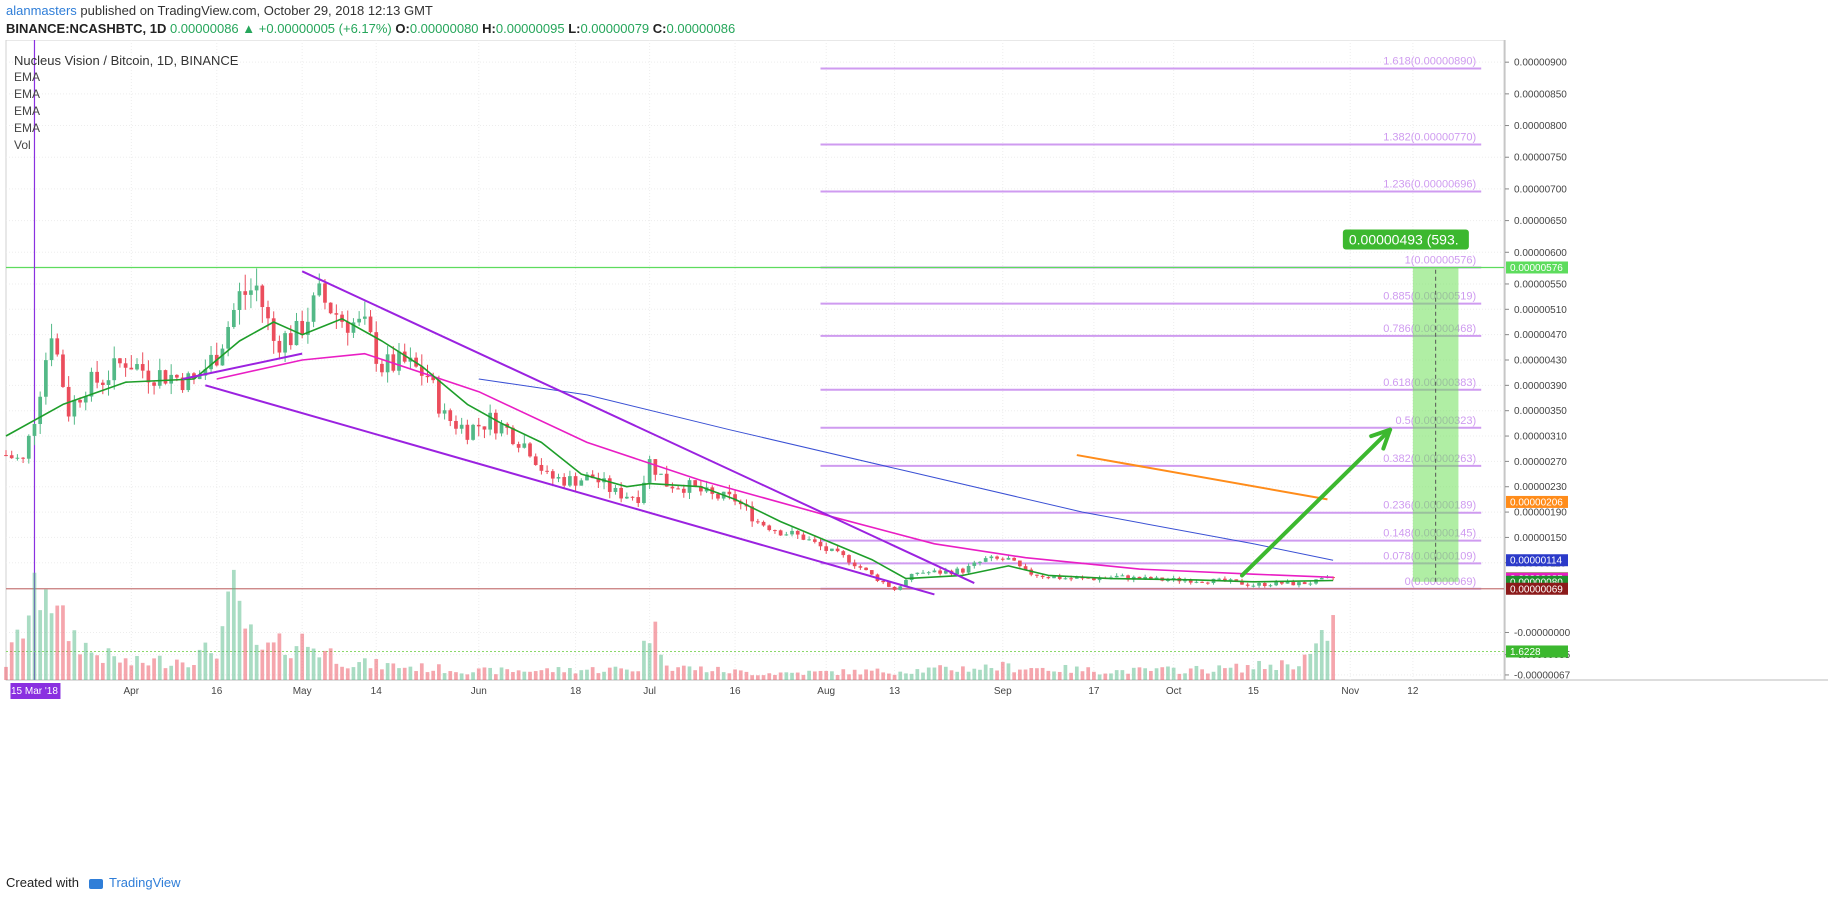 This screenshot has width=1828, height=899. Describe the element at coordinates (615, 28) in the screenshot. I see `low-value: 0.00000079` at that location.